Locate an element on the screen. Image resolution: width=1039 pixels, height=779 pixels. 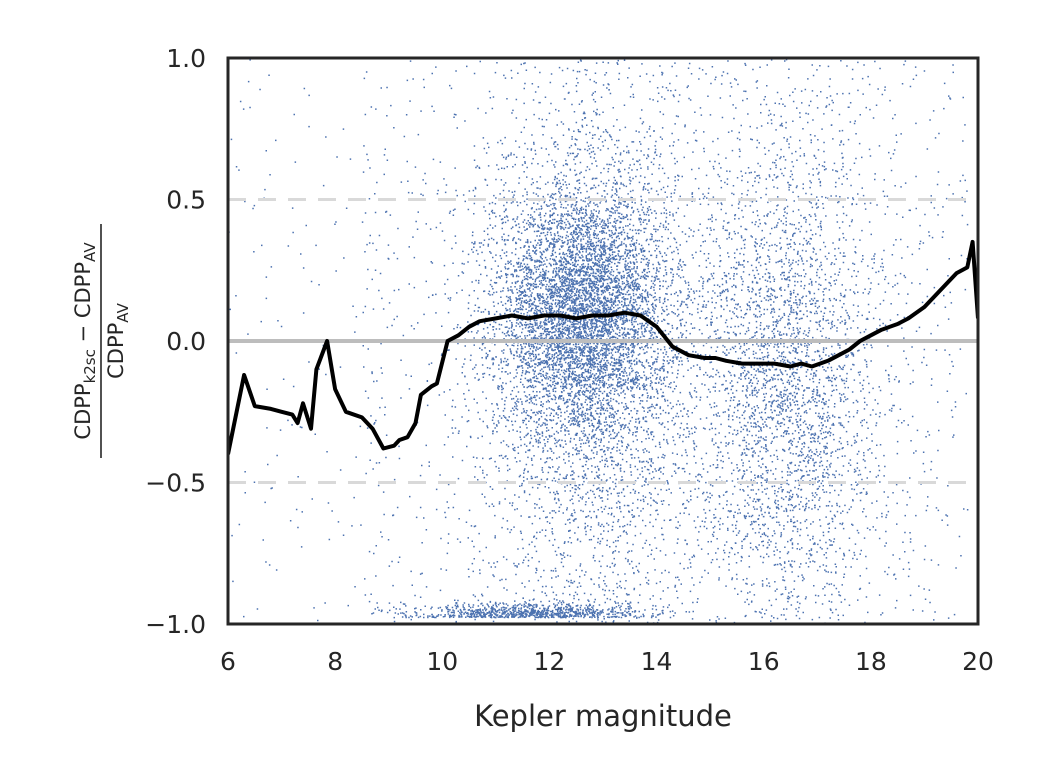
x-axis-title: Kepler magnitude is located at coordinates (603, 716).